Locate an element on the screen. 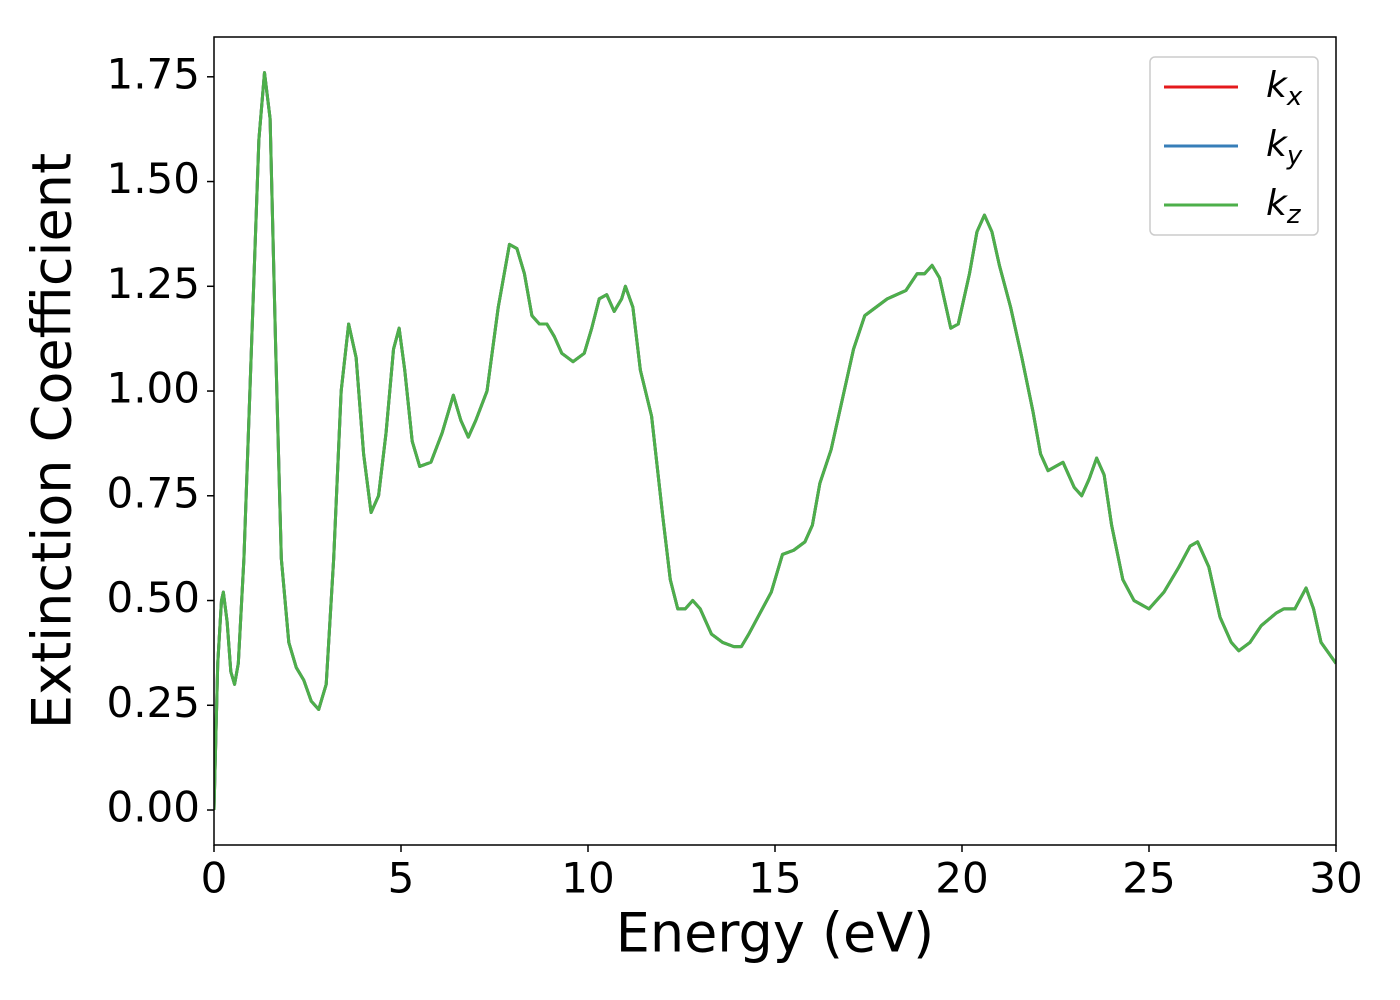  x-axis-label: Energy (eV) is located at coordinates (775, 933).